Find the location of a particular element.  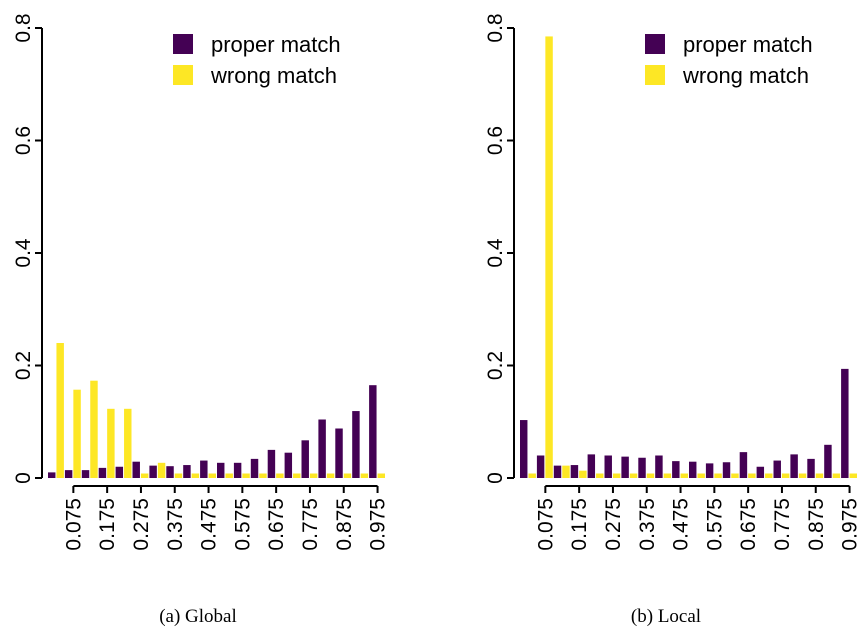

bar-proper-0.075 is located at coordinates (540, 466).